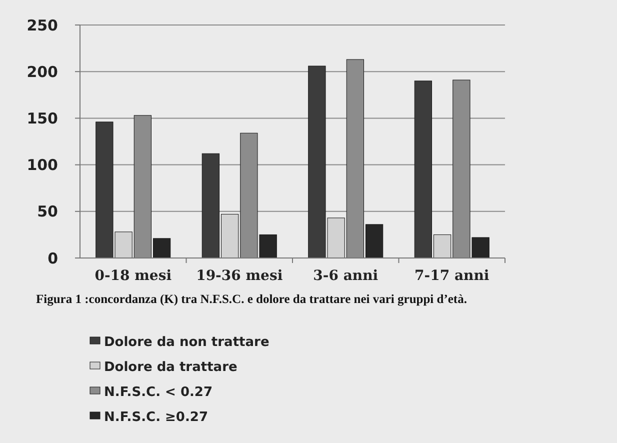 Image resolution: width=617 pixels, height=443 pixels. Describe the element at coordinates (53, 258) in the screenshot. I see `y-tick-label: 0` at that location.